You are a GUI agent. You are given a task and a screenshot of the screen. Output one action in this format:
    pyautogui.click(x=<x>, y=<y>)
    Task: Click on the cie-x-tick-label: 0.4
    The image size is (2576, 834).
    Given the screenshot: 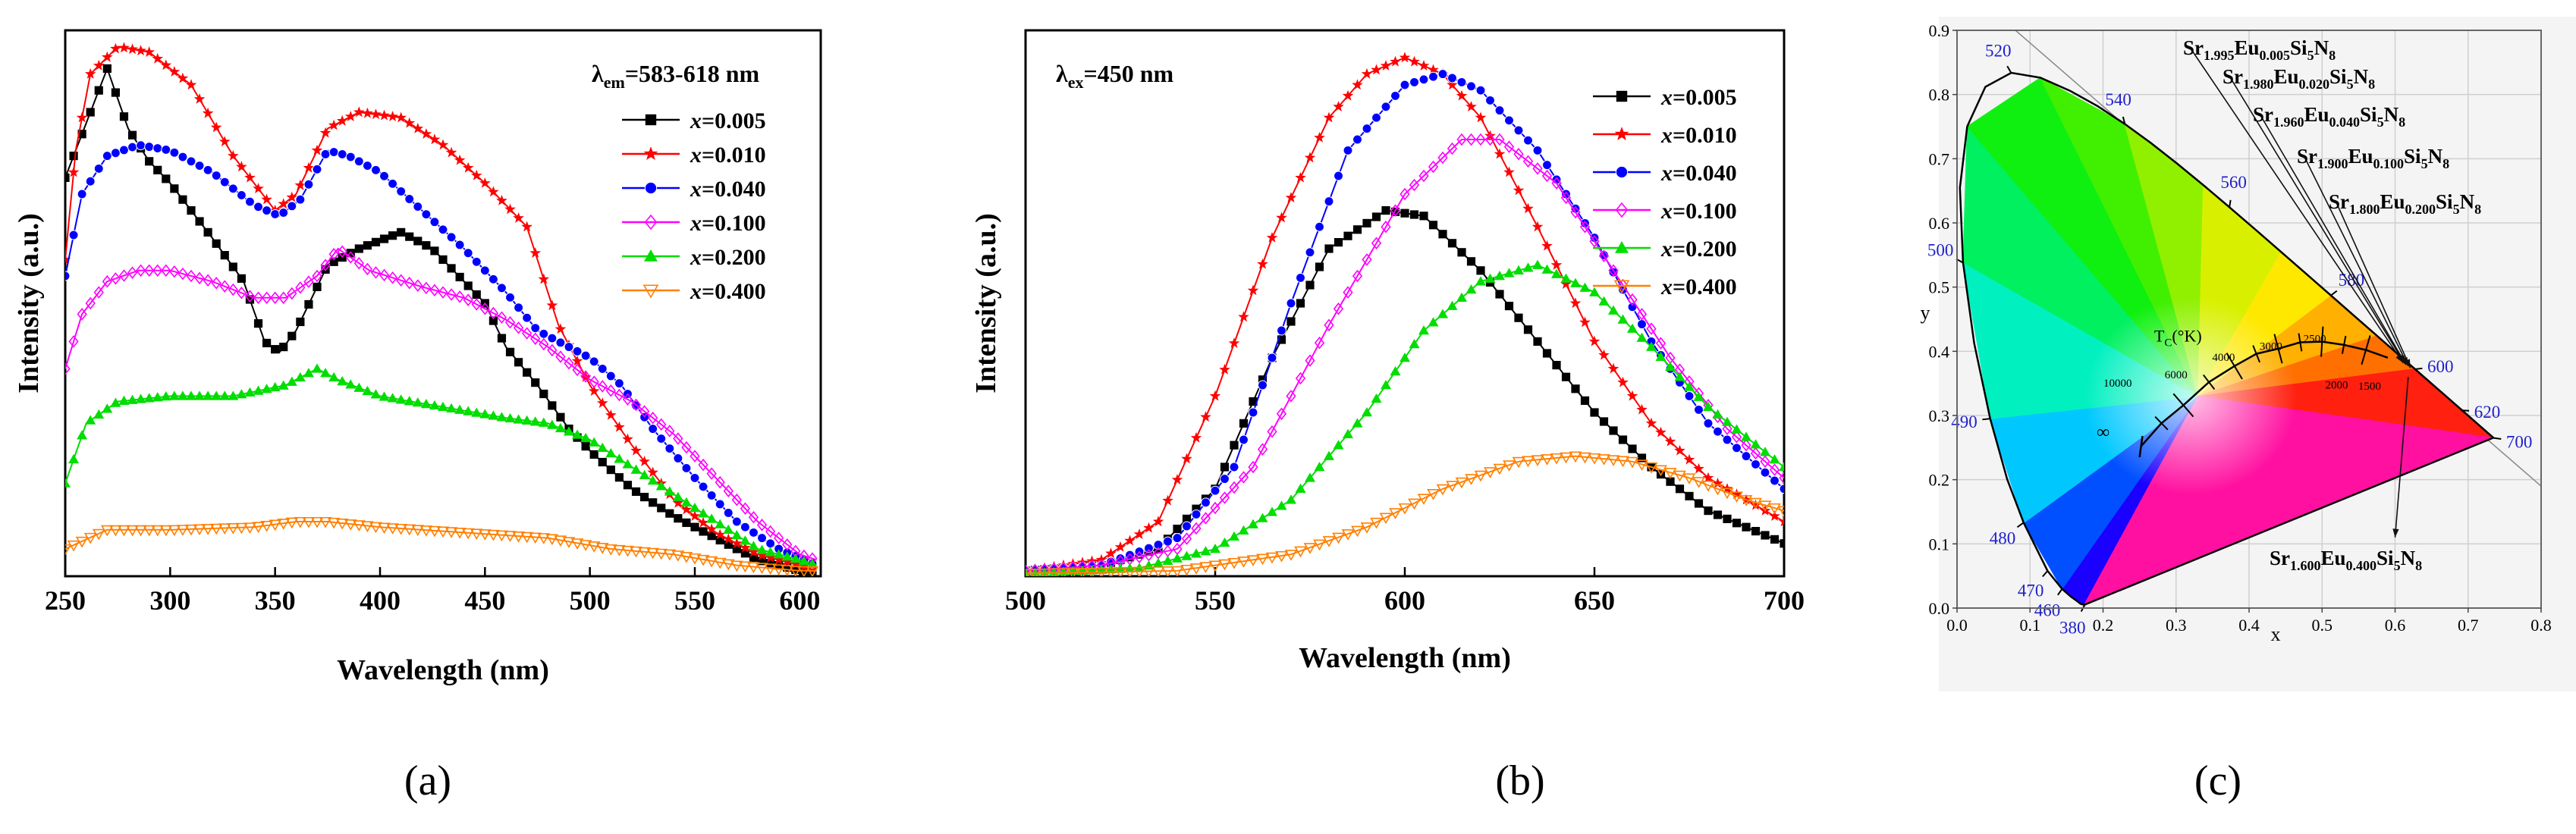 What is the action you would take?
    pyautogui.click(x=2249, y=625)
    